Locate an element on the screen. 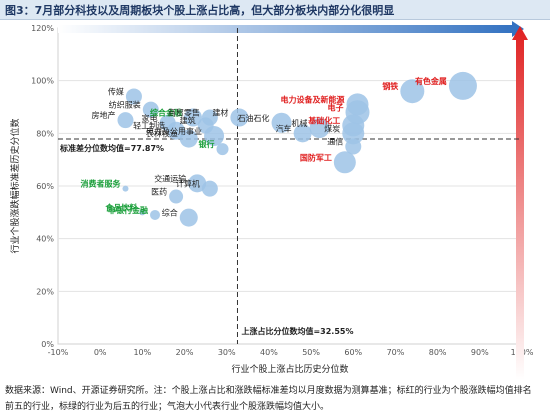 The width and height of the screenshot is (550, 419). footnote-line-2: 前五的行业，标绿的行业为后五的行业；气泡大小代表行业个股涨跌幅均值大小。 is located at coordinates (167, 407).